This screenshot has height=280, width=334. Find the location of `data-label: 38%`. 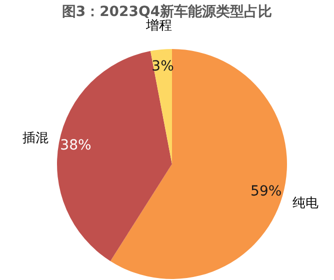

data-label: 38% is located at coordinates (76, 146).